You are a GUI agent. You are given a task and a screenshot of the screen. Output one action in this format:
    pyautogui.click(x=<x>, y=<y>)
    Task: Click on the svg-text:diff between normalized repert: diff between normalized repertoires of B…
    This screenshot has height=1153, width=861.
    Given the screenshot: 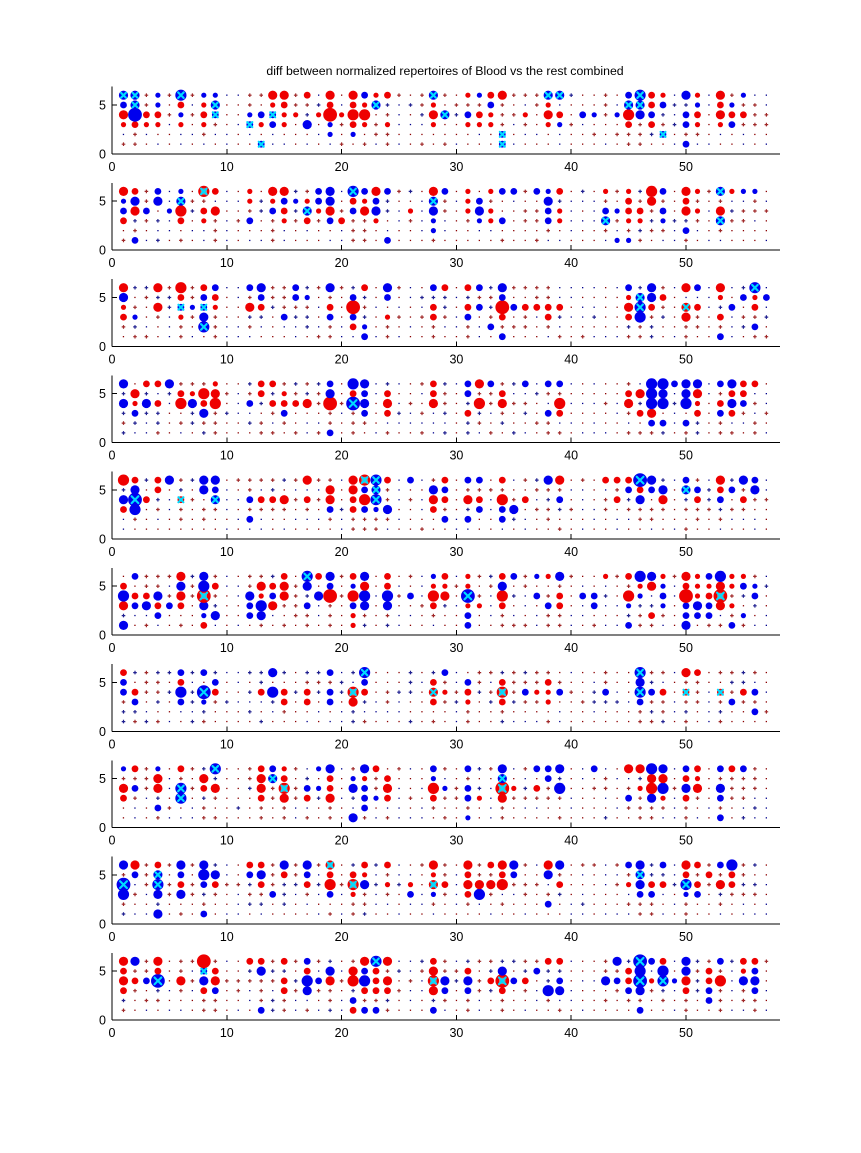 What is the action you would take?
    pyautogui.click(x=444, y=71)
    